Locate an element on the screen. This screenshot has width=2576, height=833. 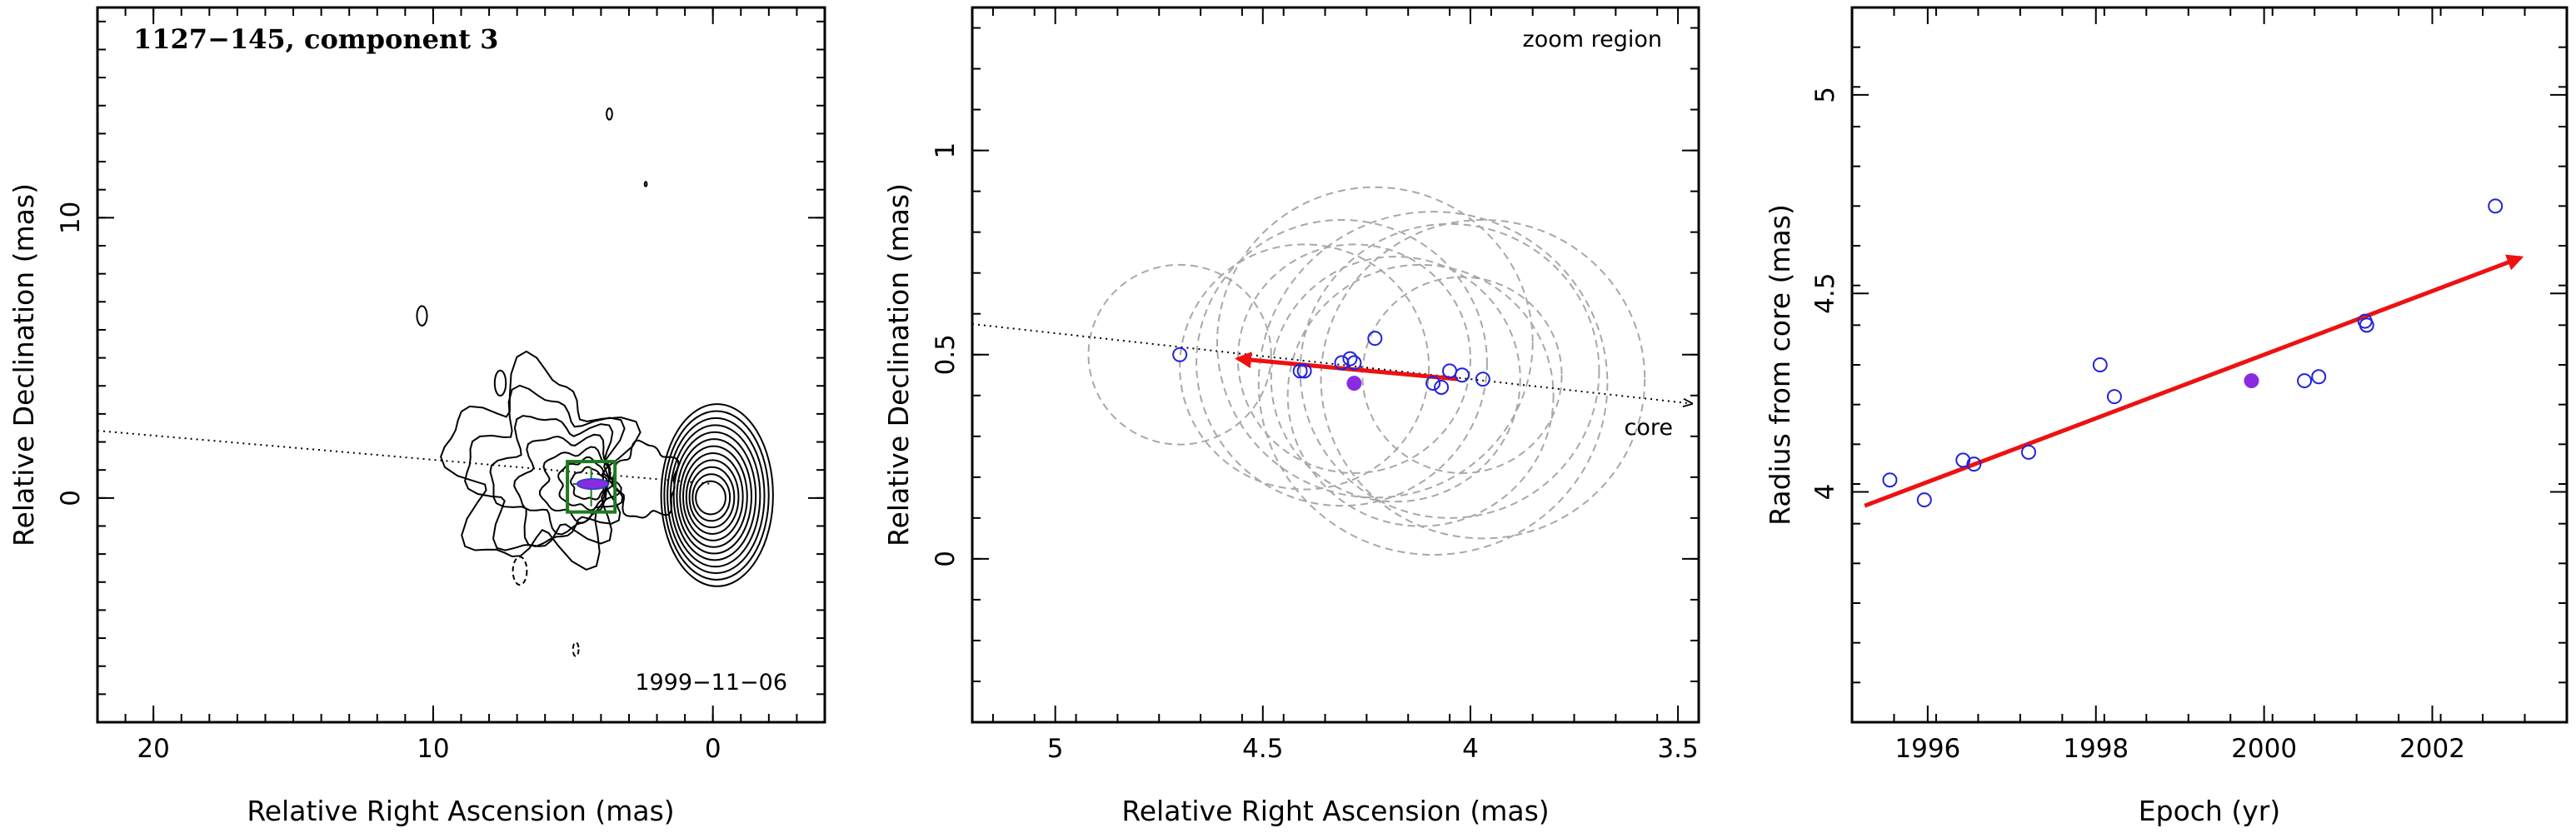
x-tick-label: 5 is located at coordinates (1055, 749).